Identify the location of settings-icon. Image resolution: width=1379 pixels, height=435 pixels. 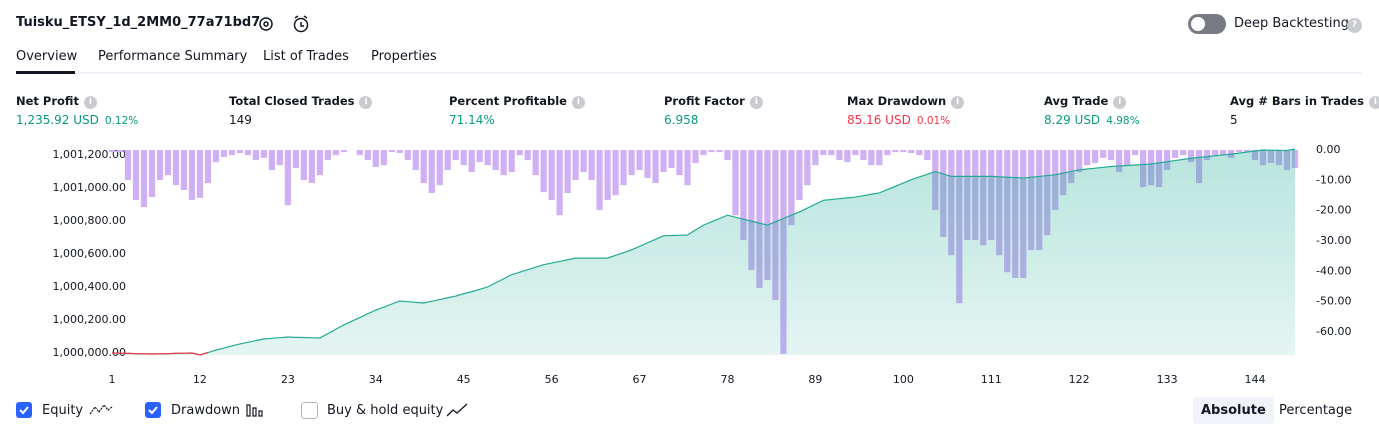
(266, 24).